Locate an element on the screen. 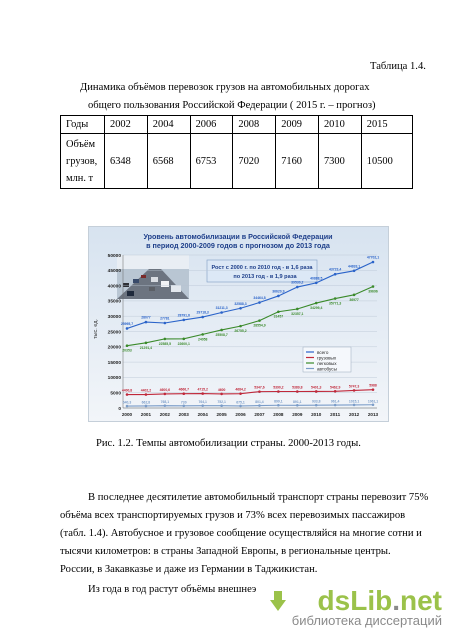 Image resolution: width=450 pixels, height=636 pixels. year-cell: 2009 is located at coordinates (297, 124).